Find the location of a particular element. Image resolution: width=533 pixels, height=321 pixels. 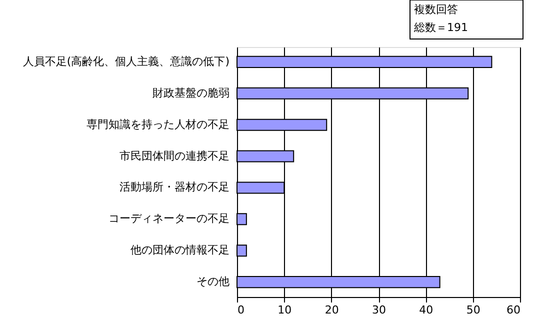

x-tick-label: 20 is located at coordinates (331, 310).